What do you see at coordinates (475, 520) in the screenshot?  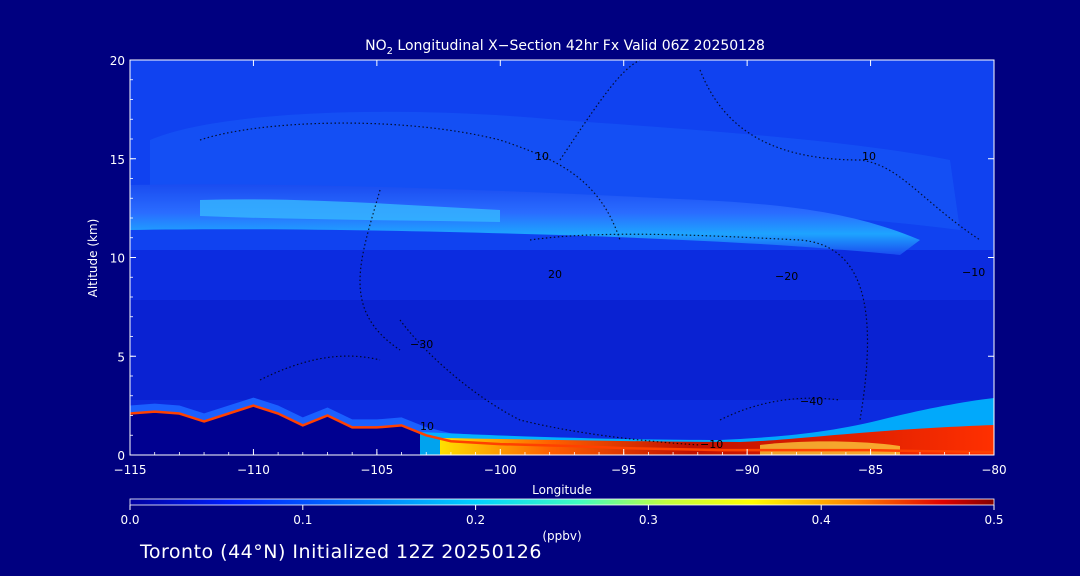 I see `colorbar-tick-label: 0.2` at bounding box center [475, 520].